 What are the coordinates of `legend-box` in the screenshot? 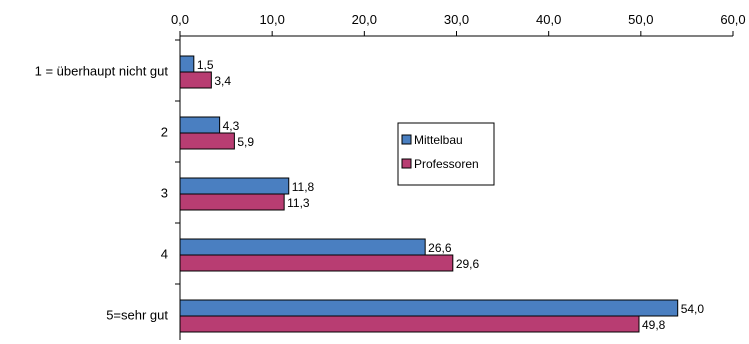 It's located at (446, 154).